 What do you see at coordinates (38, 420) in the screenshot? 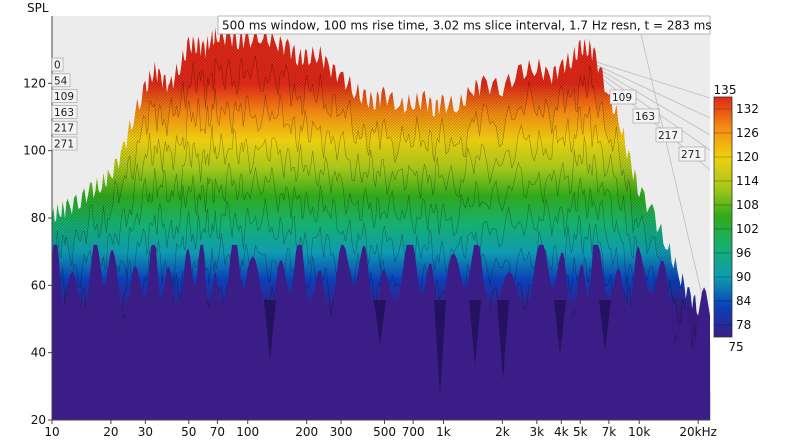
I see `y-tick-label: 20` at bounding box center [38, 420].